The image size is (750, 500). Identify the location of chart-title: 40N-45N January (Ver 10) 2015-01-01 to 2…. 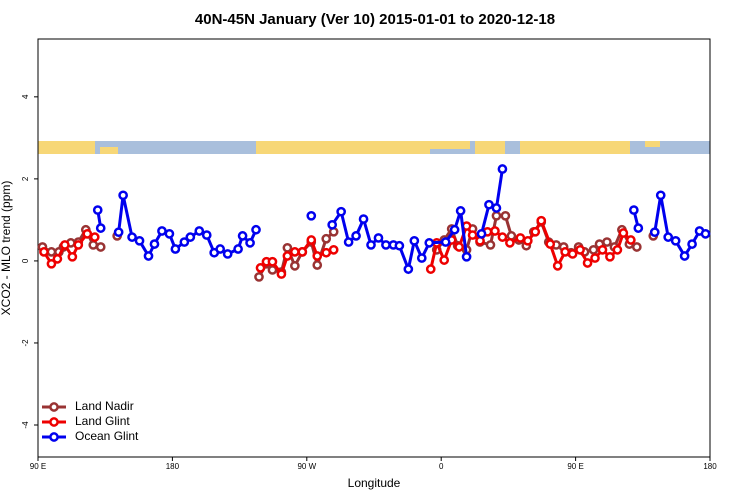
(375, 19).